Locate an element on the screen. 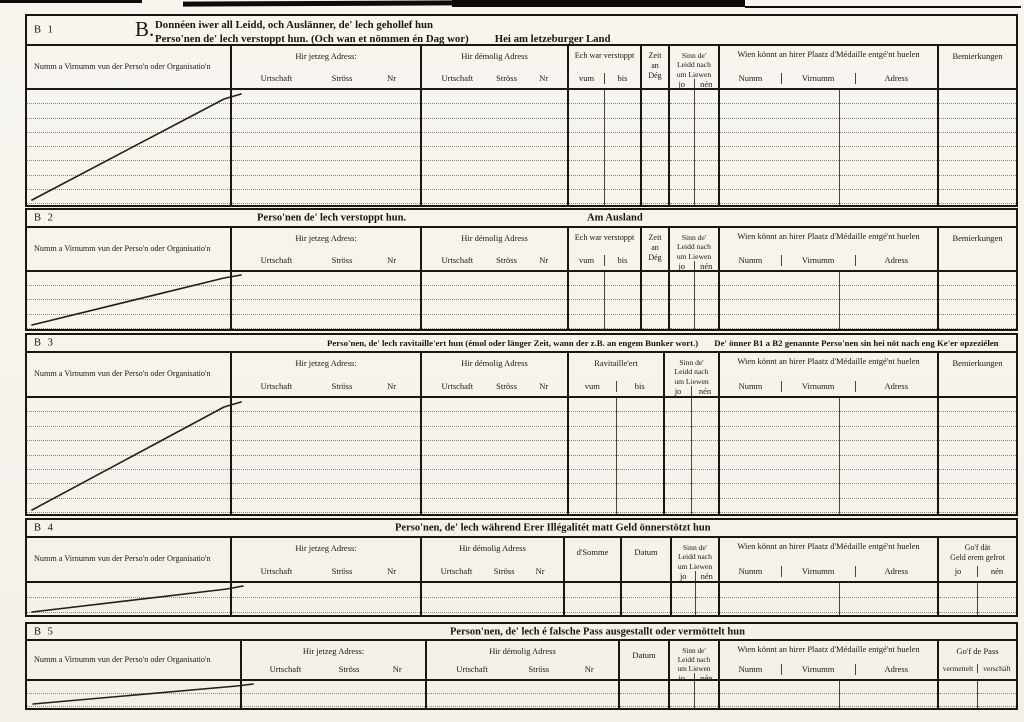 This screenshot has width=1024, height=722. period-subheader: vum bis is located at coordinates (616, 388).